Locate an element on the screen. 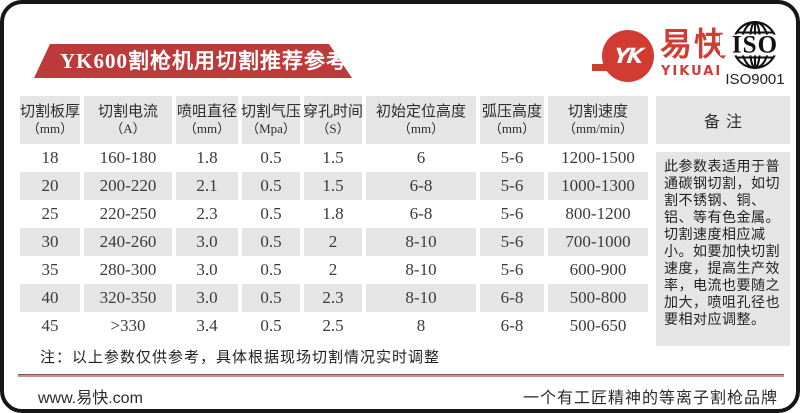 Image resolution: width=800 pixels, height=413 pixels. table-cell: 35 is located at coordinates (50, 269).